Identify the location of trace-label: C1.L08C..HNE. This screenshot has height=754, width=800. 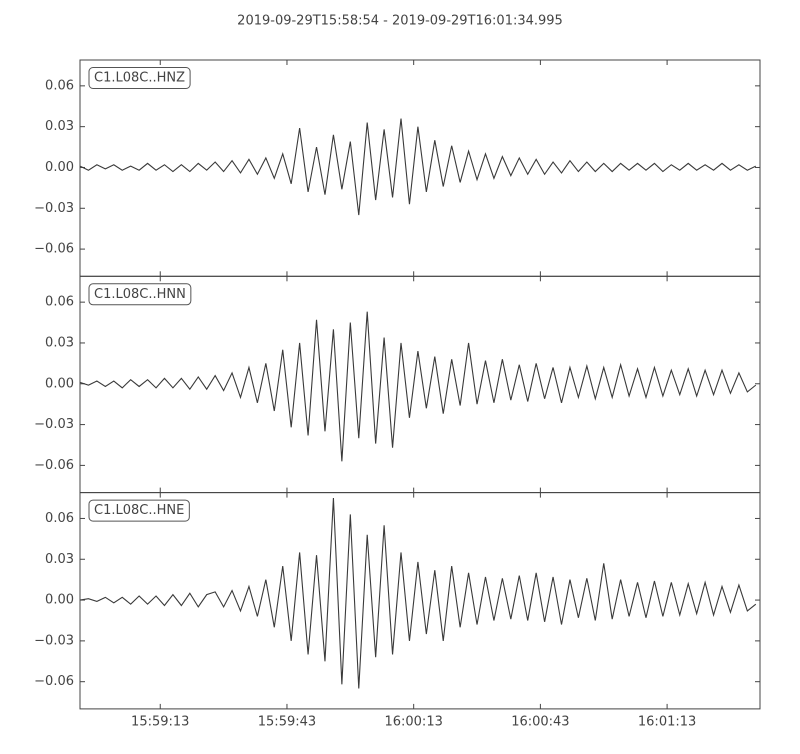
(139, 510).